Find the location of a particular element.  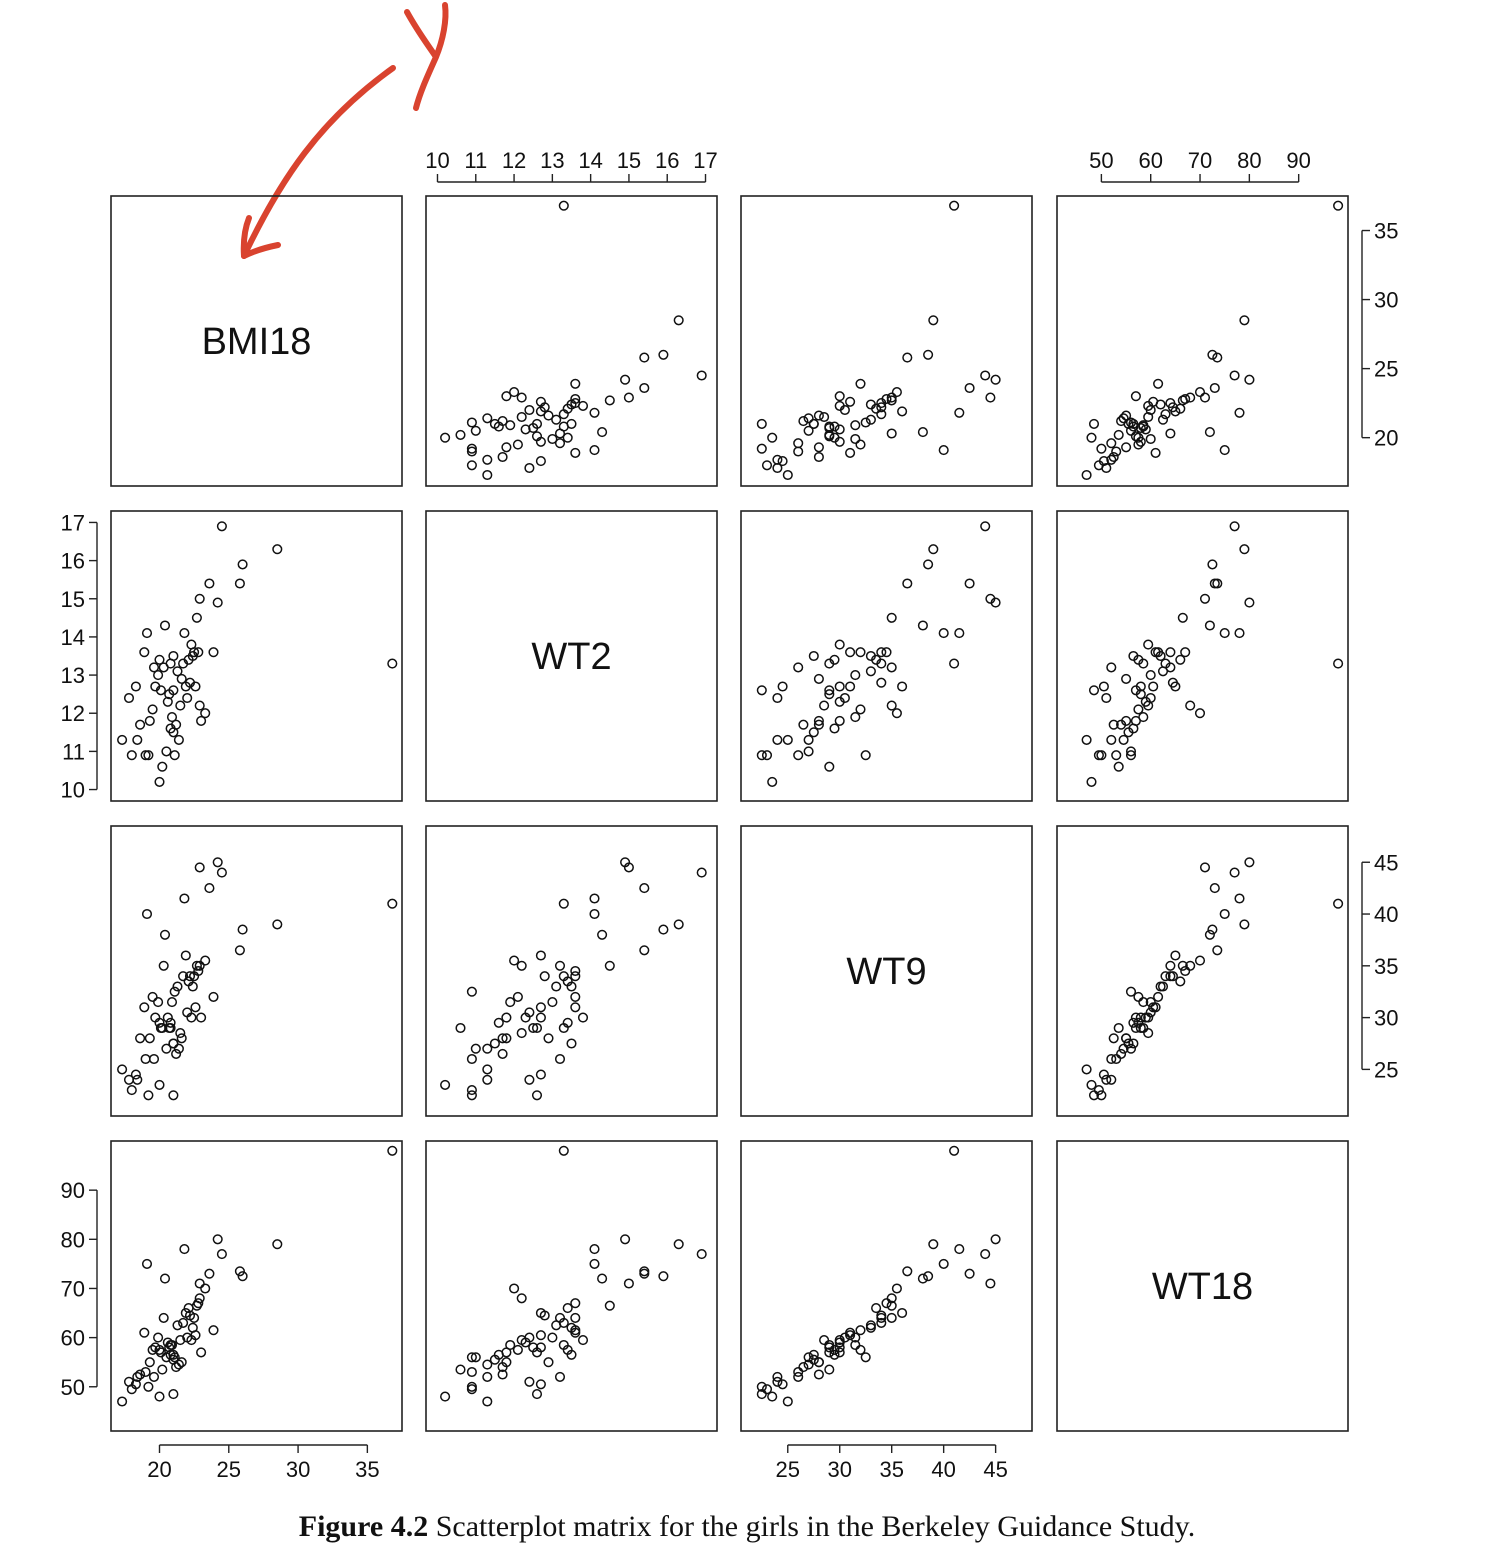

tick-label: 35 is located at coordinates (367, 1469).